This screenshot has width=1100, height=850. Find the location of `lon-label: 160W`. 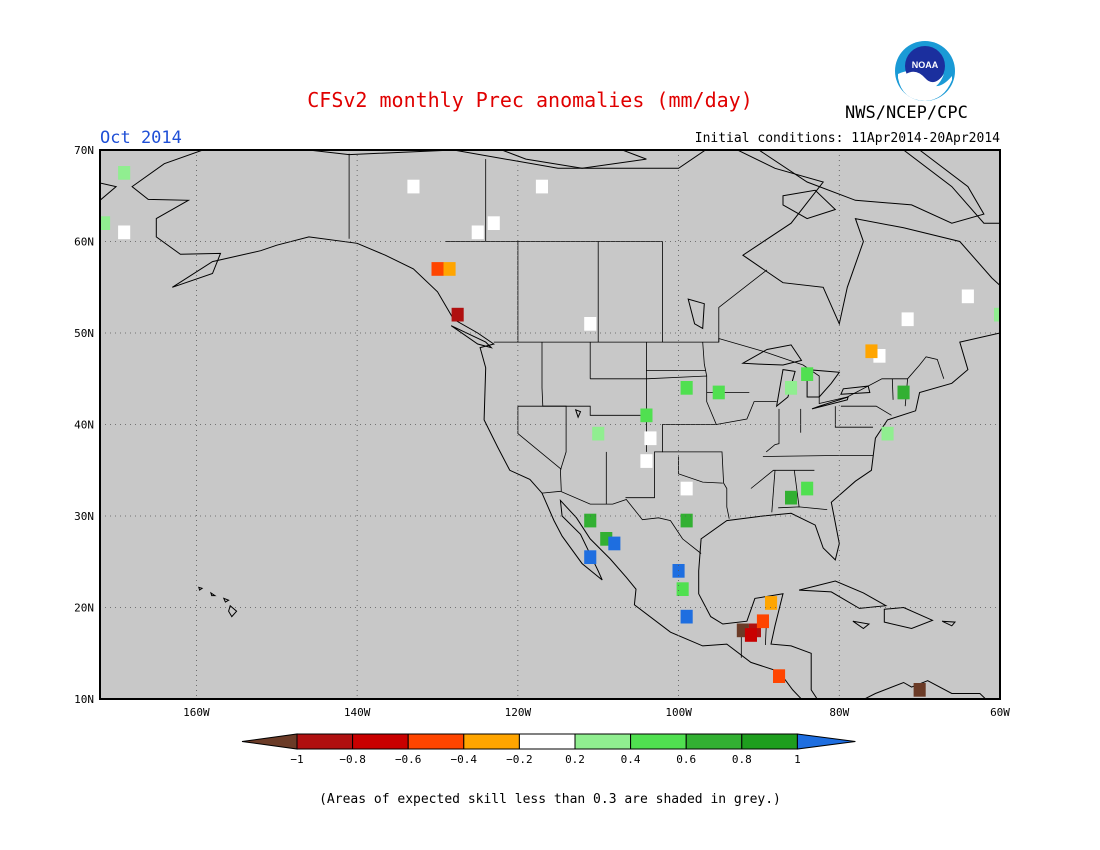

lon-label: 160W is located at coordinates (196, 712).